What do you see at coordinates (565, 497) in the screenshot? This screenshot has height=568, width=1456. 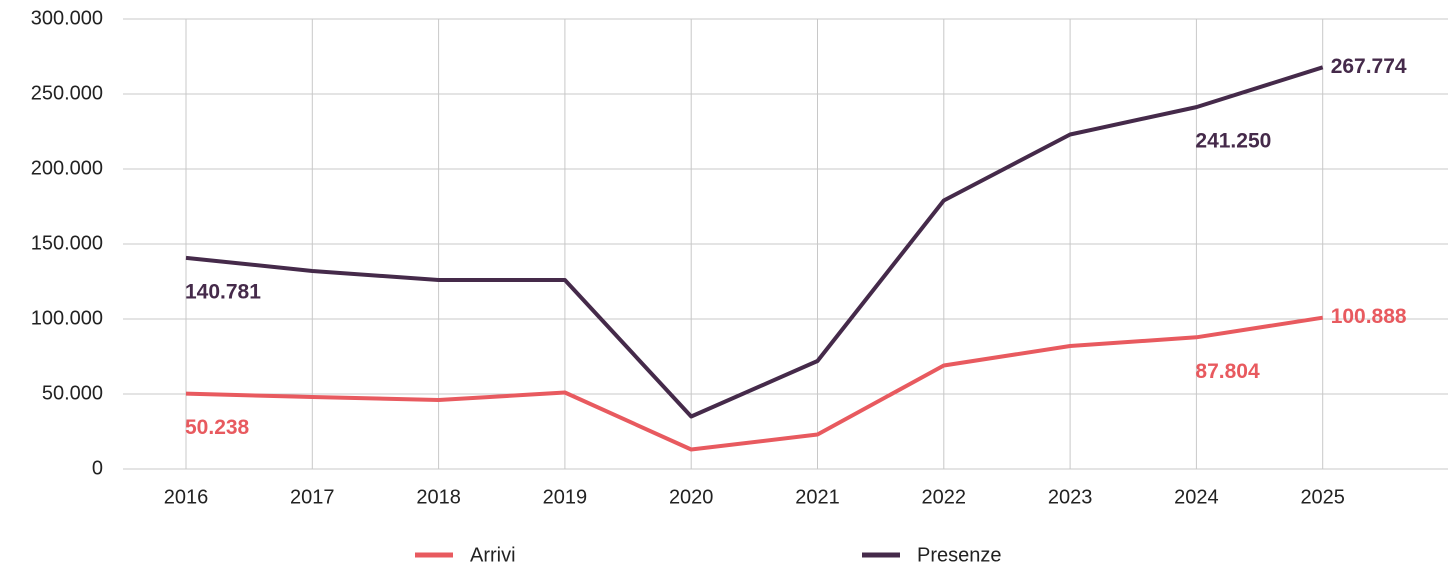 I see `x-tick-label: 2019` at bounding box center [565, 497].